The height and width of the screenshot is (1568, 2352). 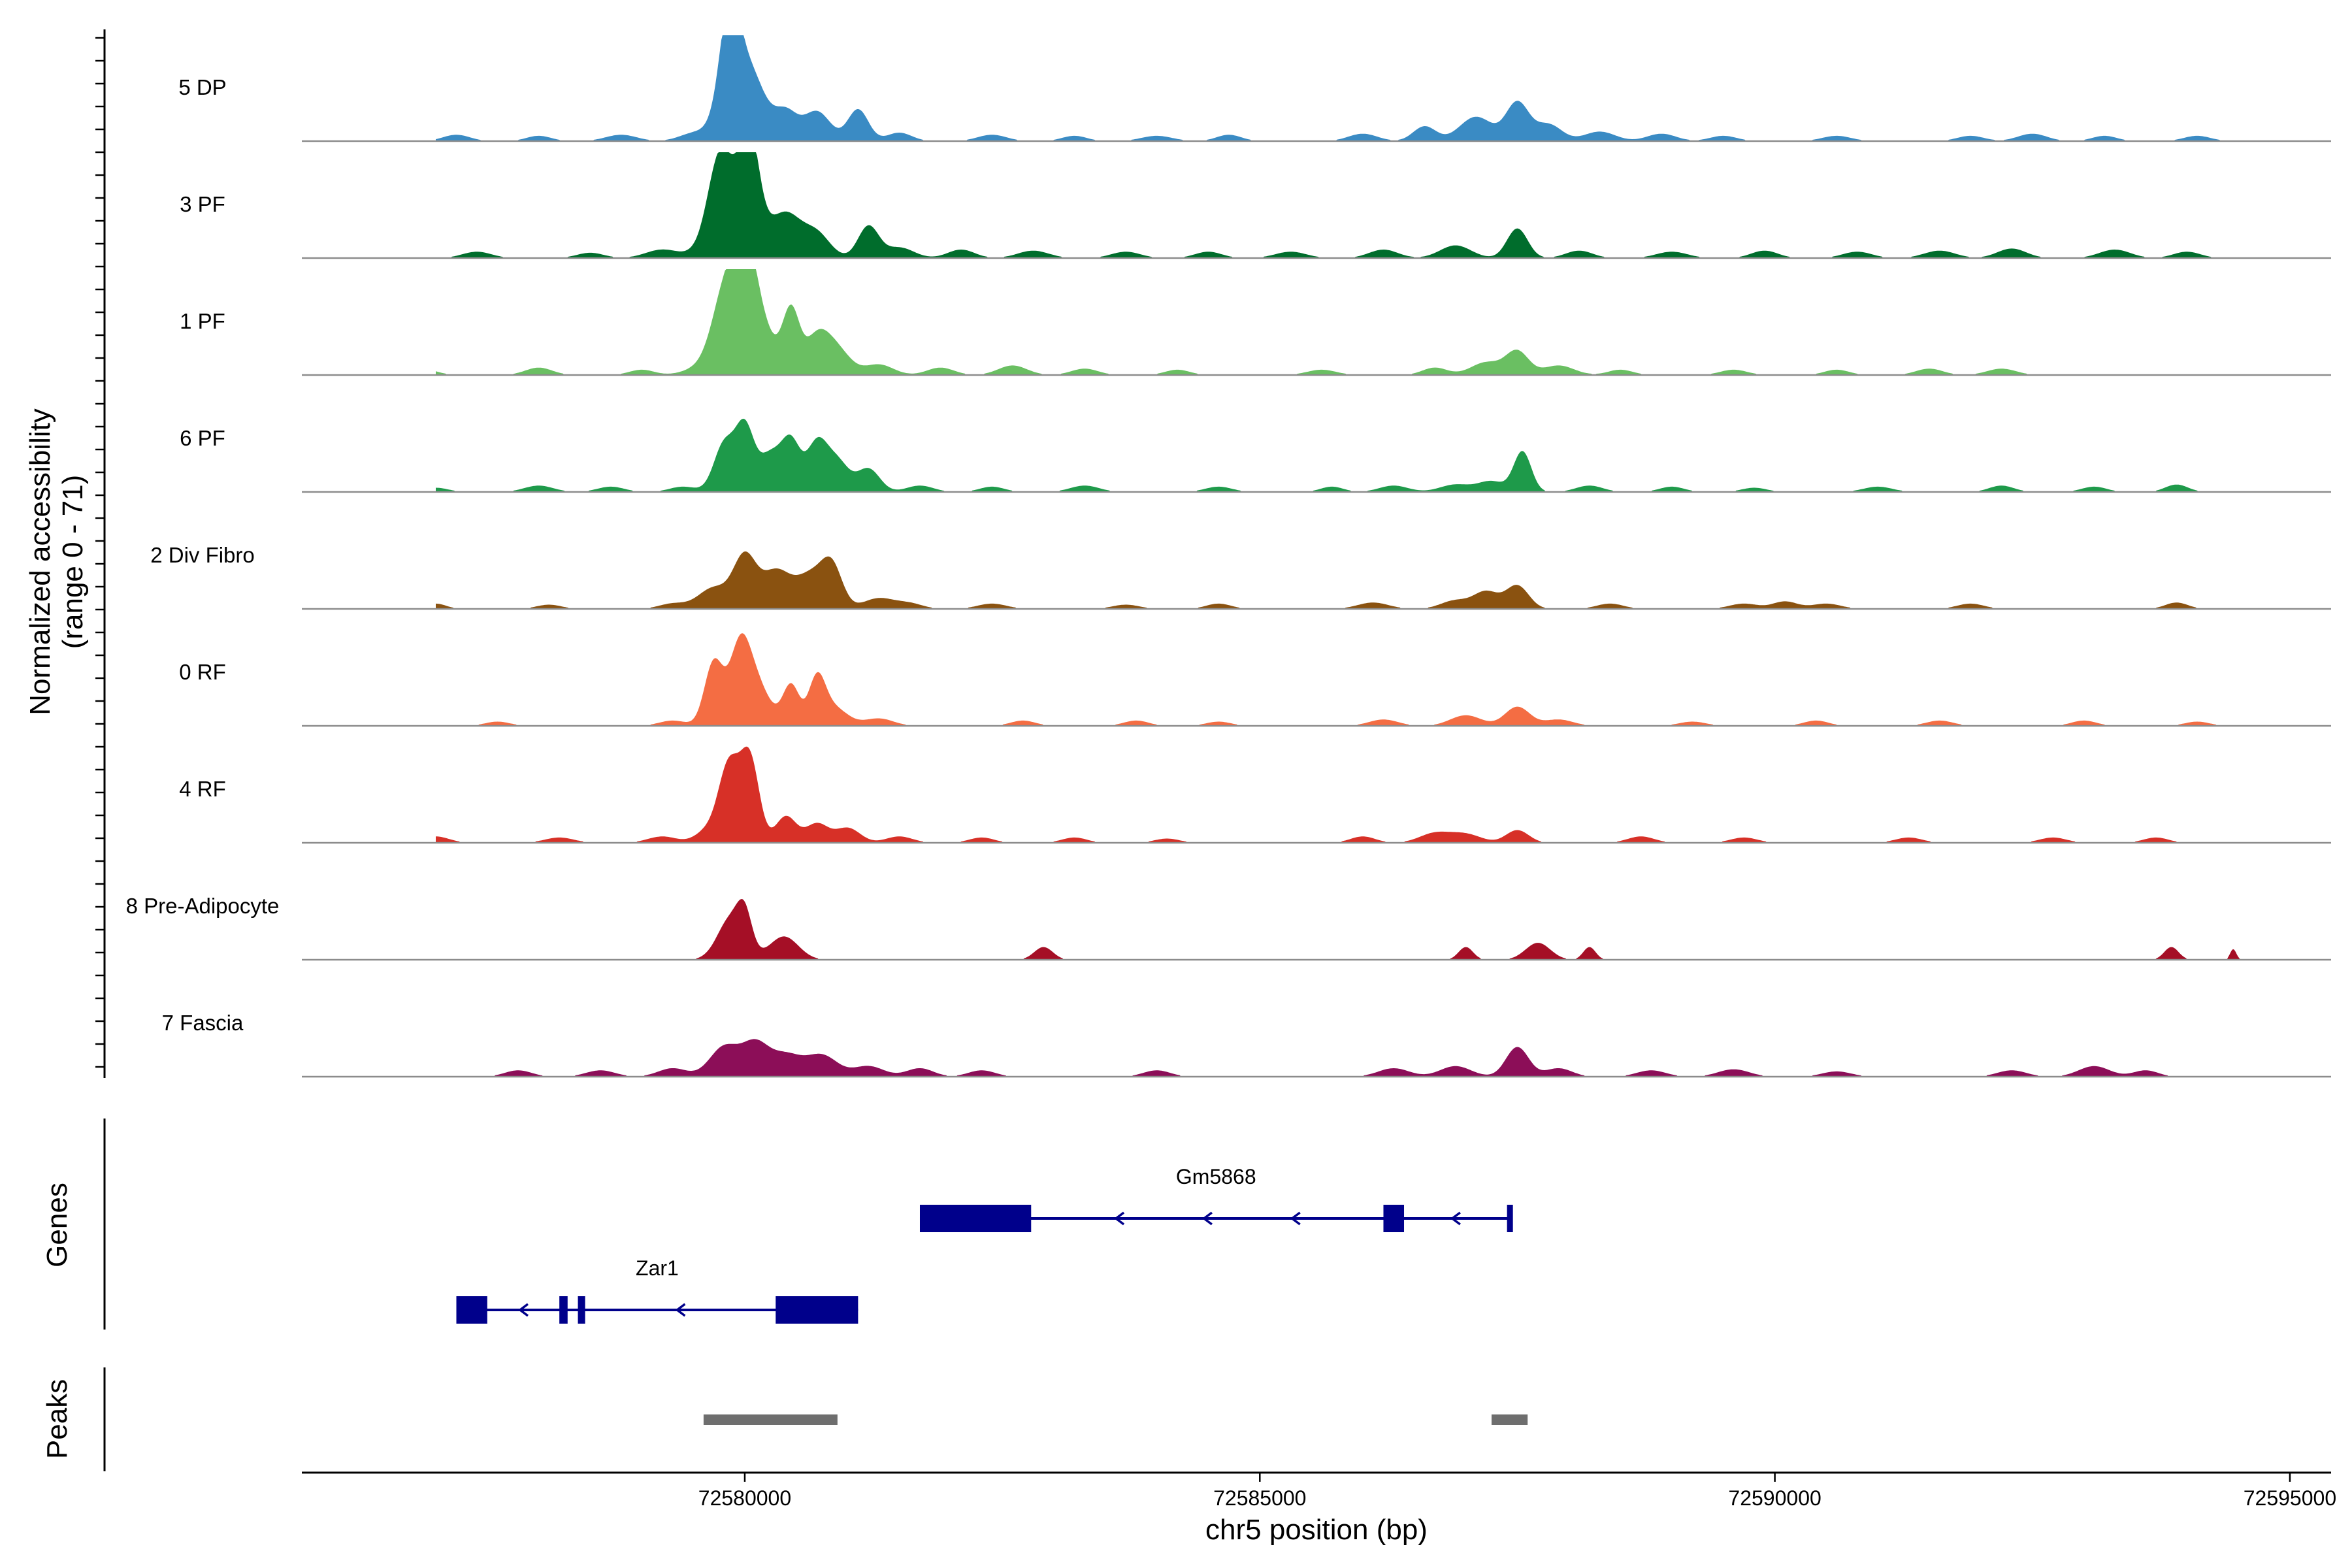 I want to click on track-label: 4 RF, so click(x=202, y=789).